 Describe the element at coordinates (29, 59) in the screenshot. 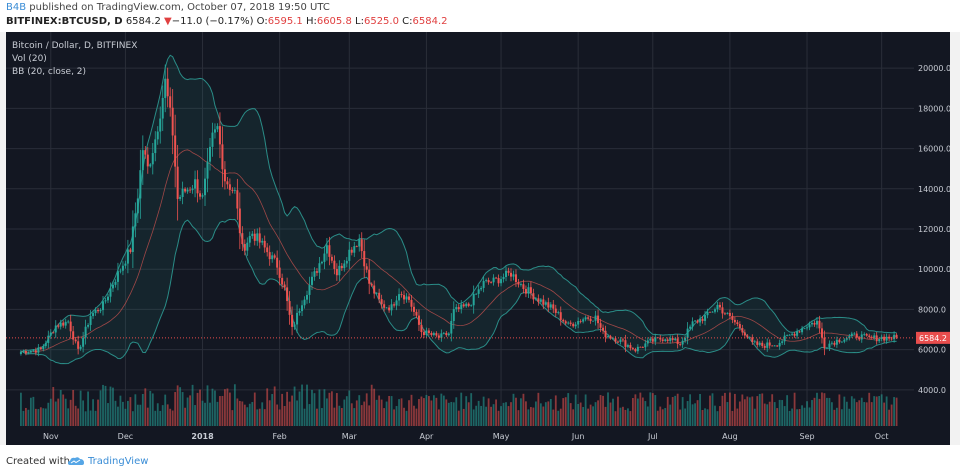

I see `legend-volume: Vol (20)` at that location.